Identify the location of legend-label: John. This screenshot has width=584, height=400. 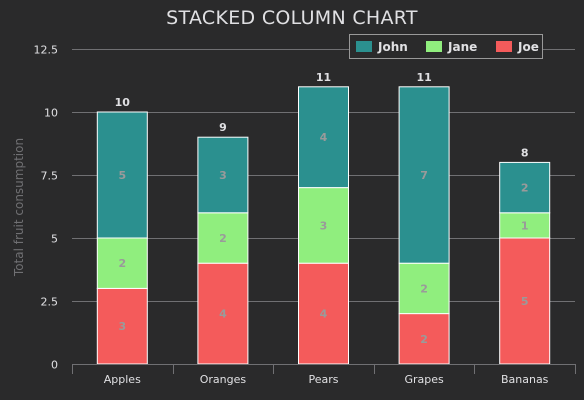
(392, 47).